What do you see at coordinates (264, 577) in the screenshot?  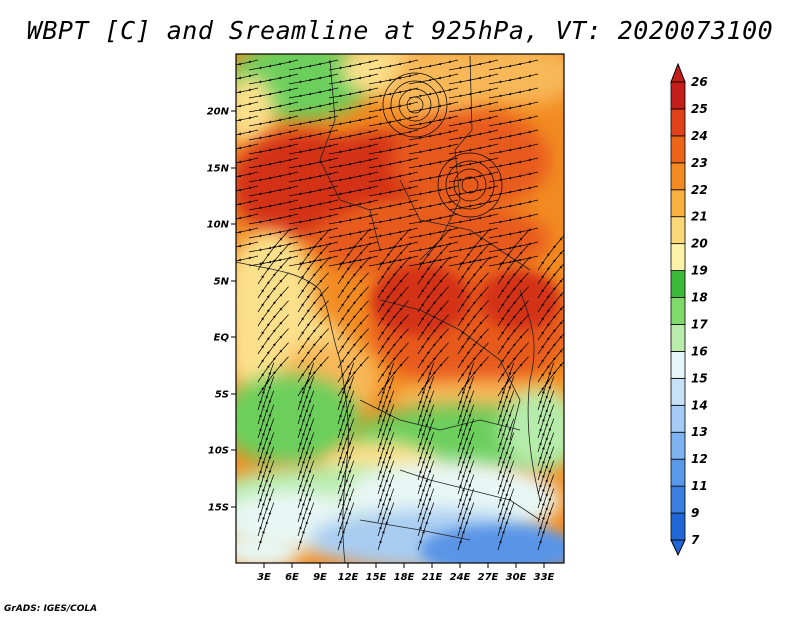 I see `lon-tick-label: 3E` at bounding box center [264, 577].